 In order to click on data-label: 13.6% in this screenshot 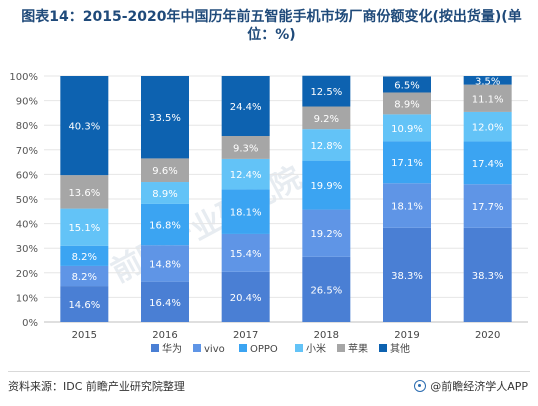, I will do `click(84, 193)`.